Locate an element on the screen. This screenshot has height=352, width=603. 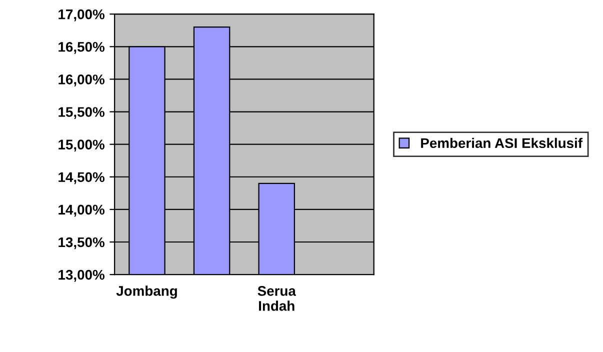
x-tick-label: Jombang is located at coordinates (146, 292).